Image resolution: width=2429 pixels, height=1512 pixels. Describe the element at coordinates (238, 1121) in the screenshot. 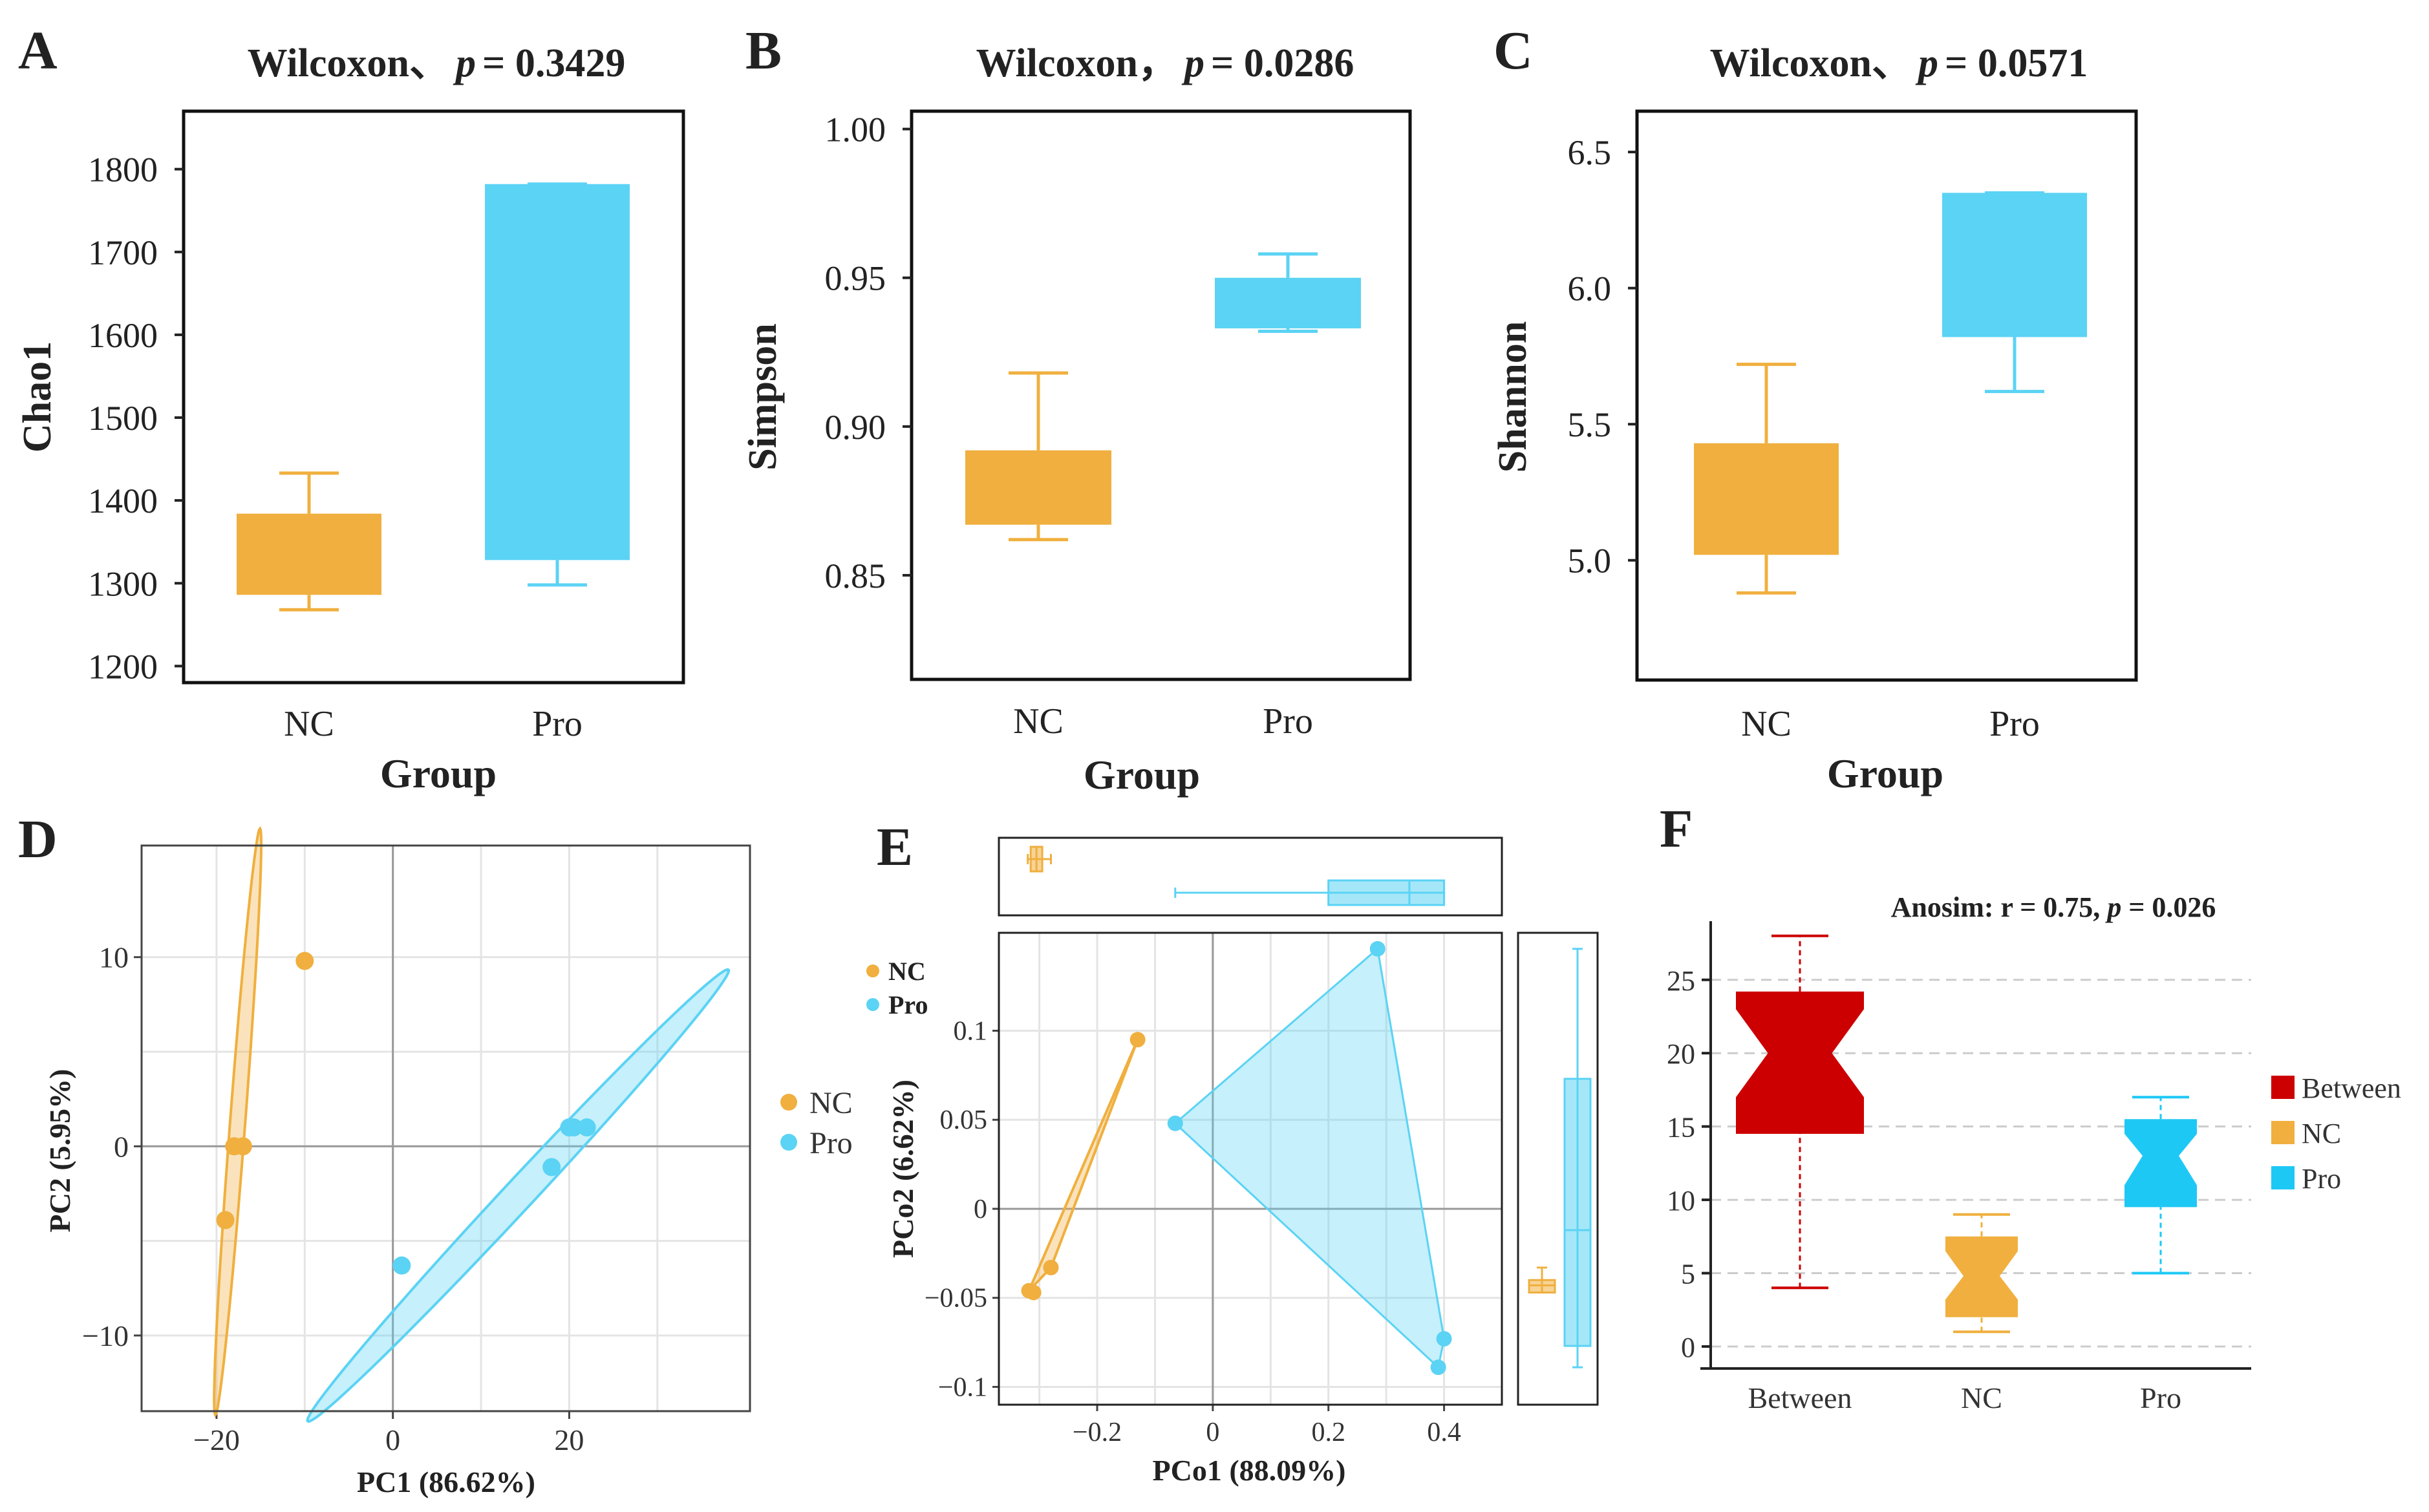

I see `ellipse-nc` at that location.